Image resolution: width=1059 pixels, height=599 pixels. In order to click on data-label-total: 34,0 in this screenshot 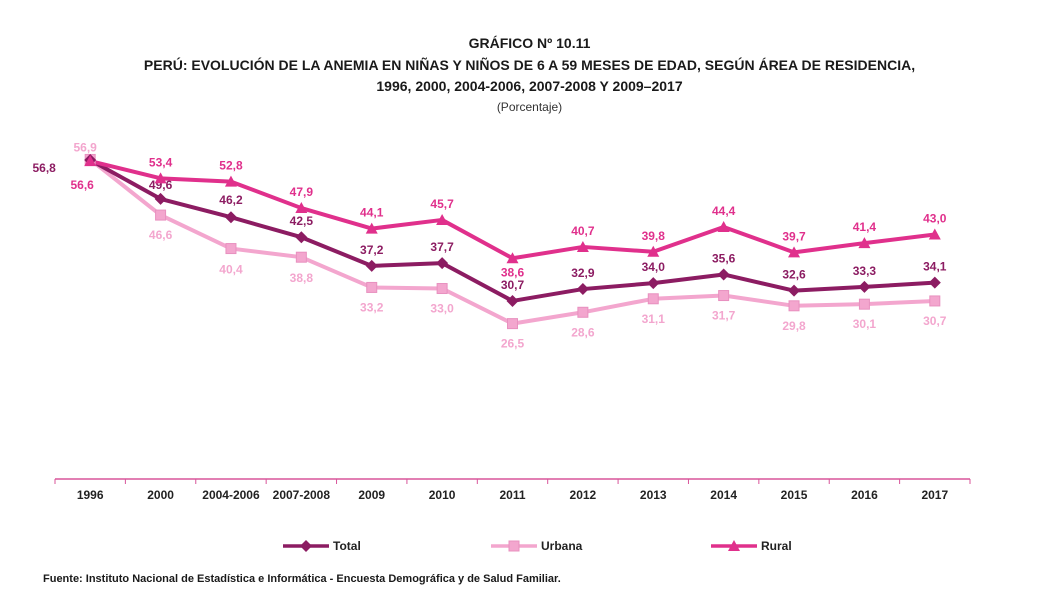, I will do `click(654, 267)`.